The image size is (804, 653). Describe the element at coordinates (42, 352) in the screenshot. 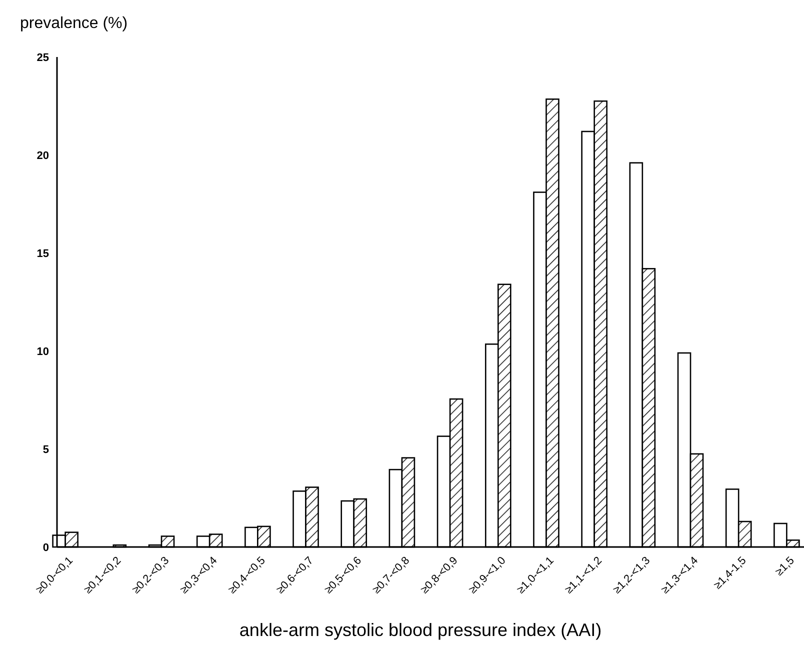

I see `y-tick-label: 10` at that location.